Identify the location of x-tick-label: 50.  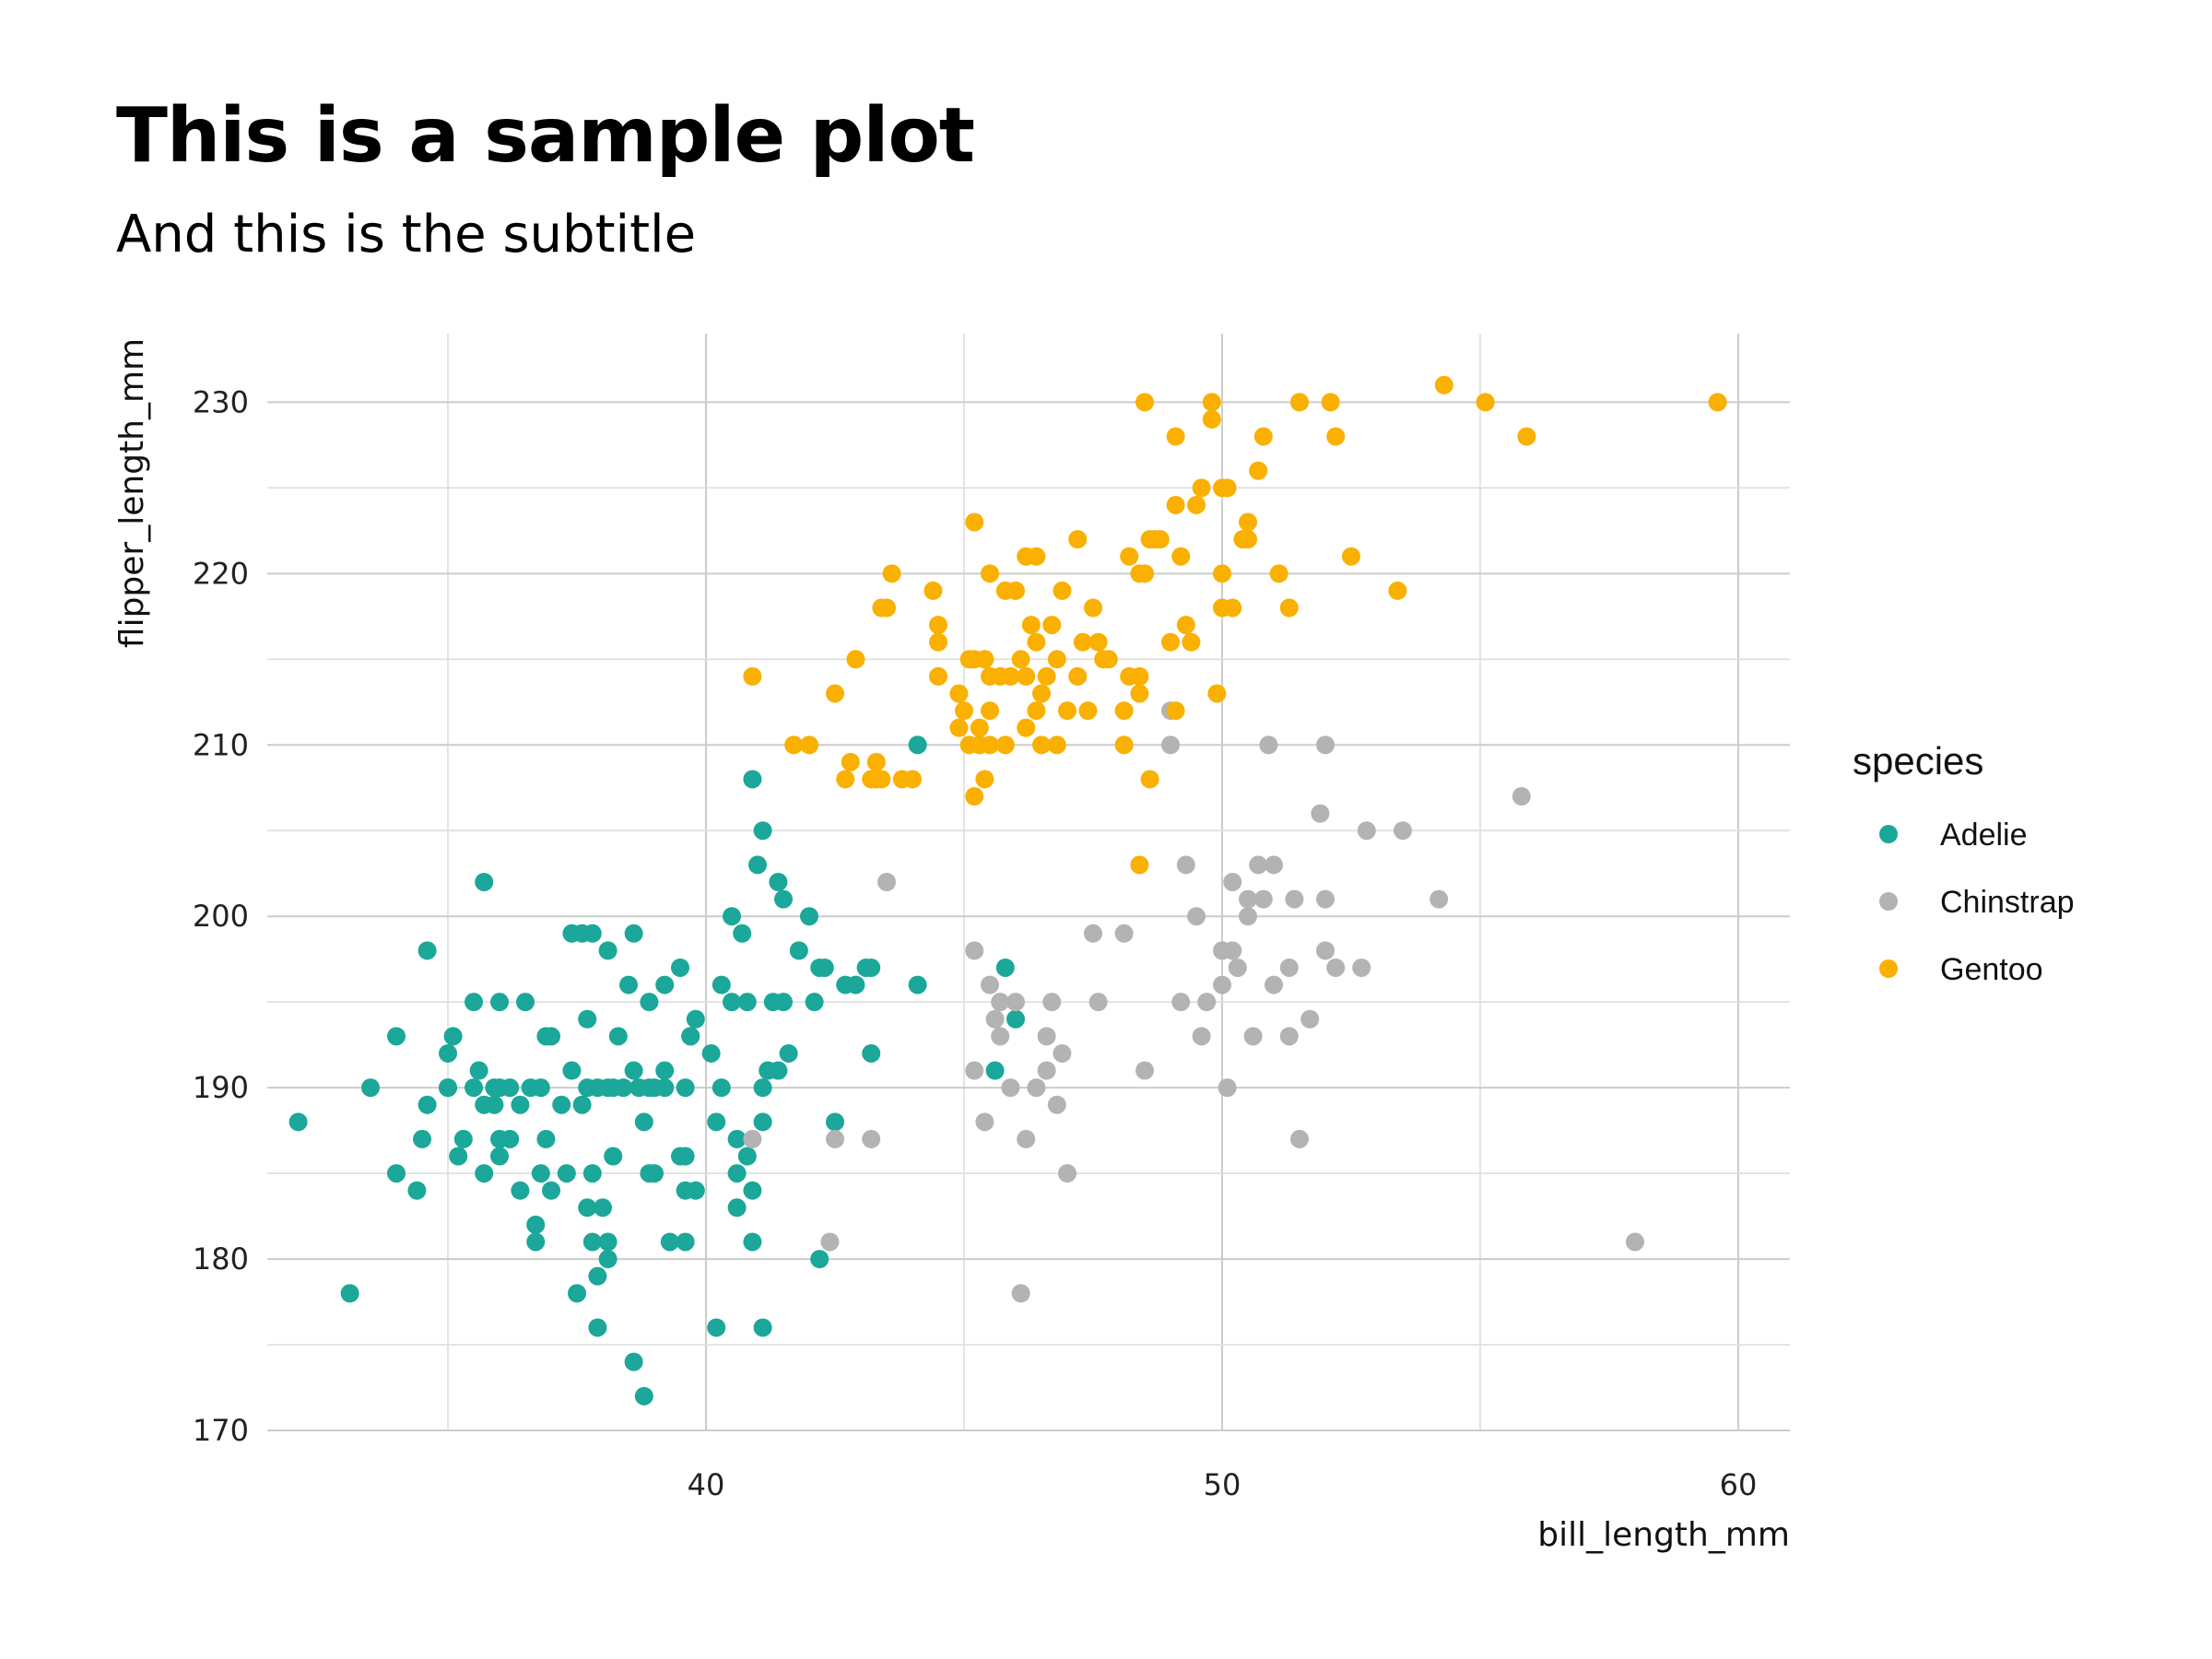
(1222, 1484).